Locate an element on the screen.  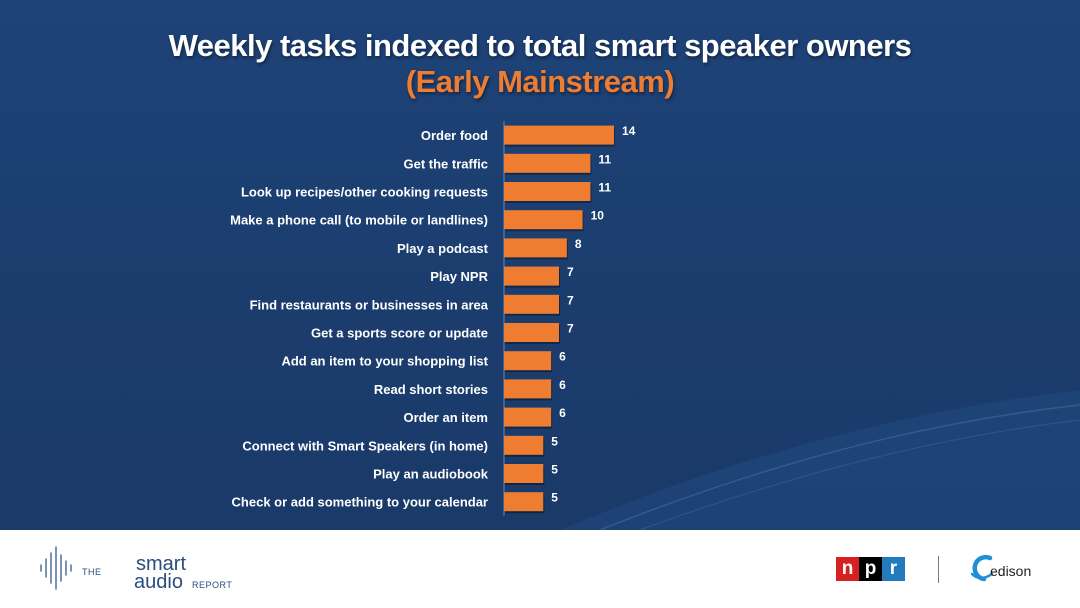
background-swirl is located at coordinates (820, 460).